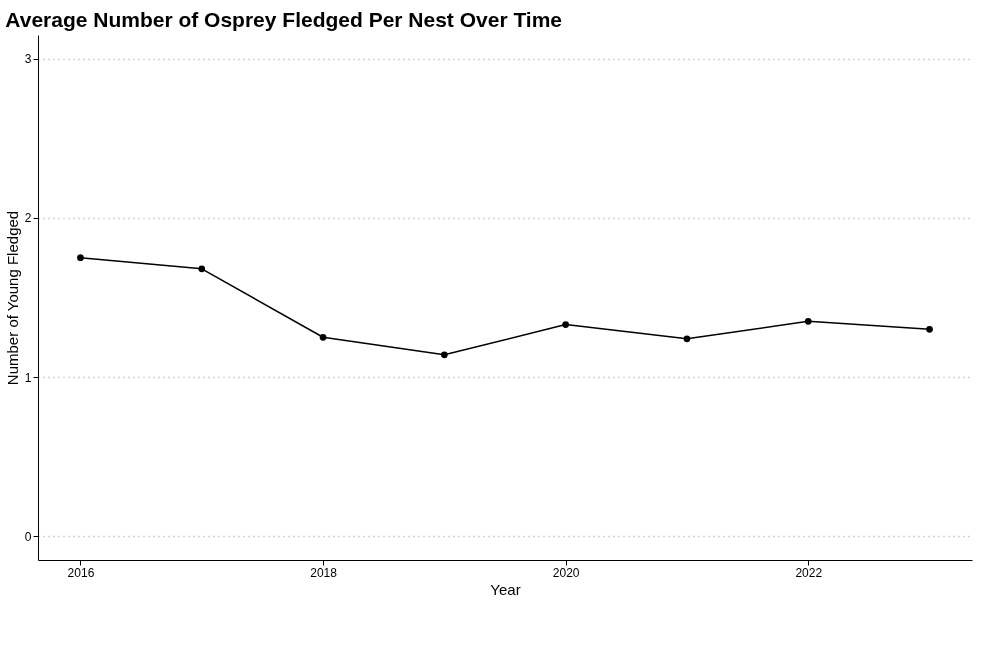  Describe the element at coordinates (809, 572) in the screenshot. I see `x-tick-label: 2022` at that location.